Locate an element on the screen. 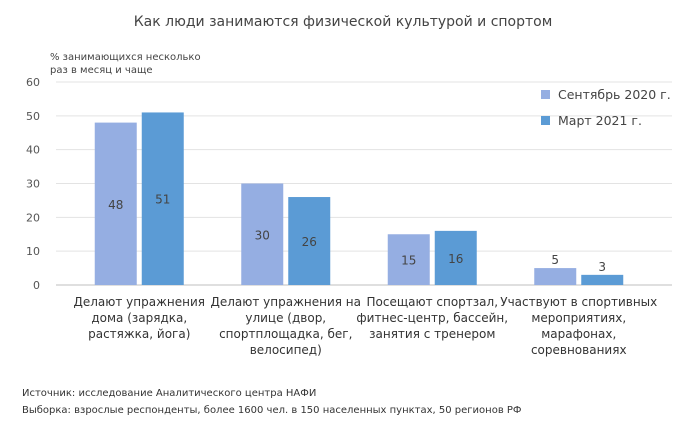 The width and height of the screenshot is (686, 431). data-label: 26 is located at coordinates (309, 242).